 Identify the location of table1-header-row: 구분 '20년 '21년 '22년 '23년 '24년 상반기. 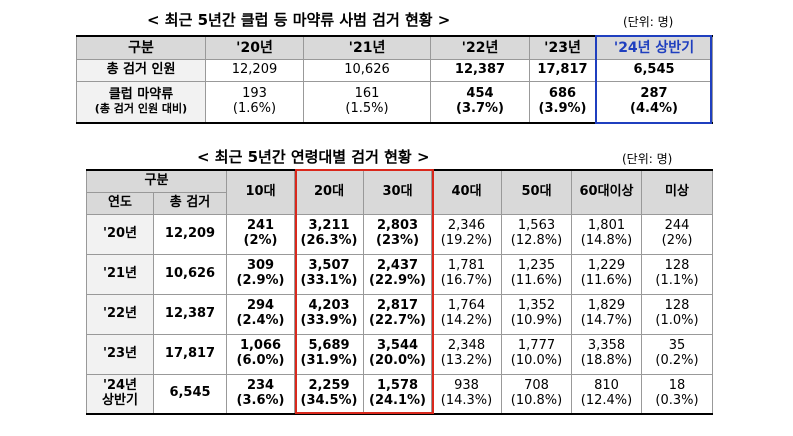
(394, 47).